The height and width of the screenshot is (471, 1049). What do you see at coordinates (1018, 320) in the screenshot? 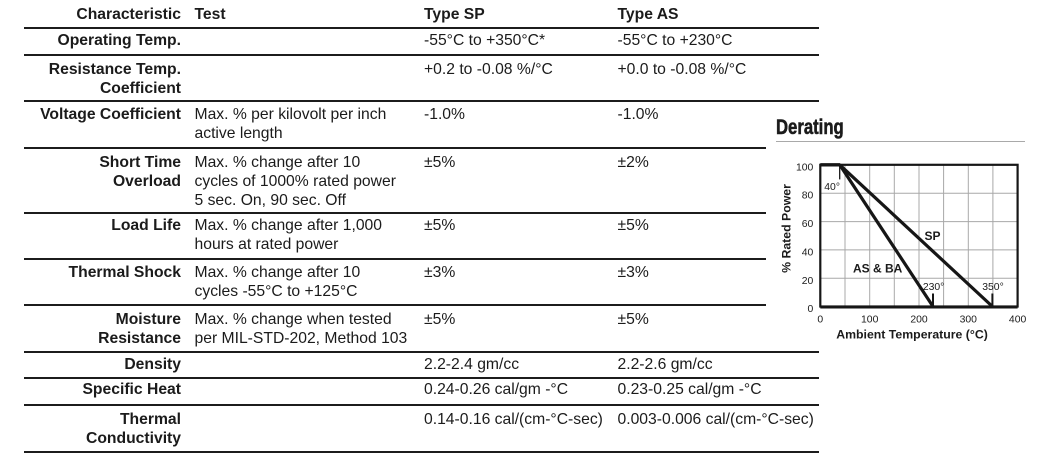
I see `svg-text: 400` at bounding box center [1018, 320].